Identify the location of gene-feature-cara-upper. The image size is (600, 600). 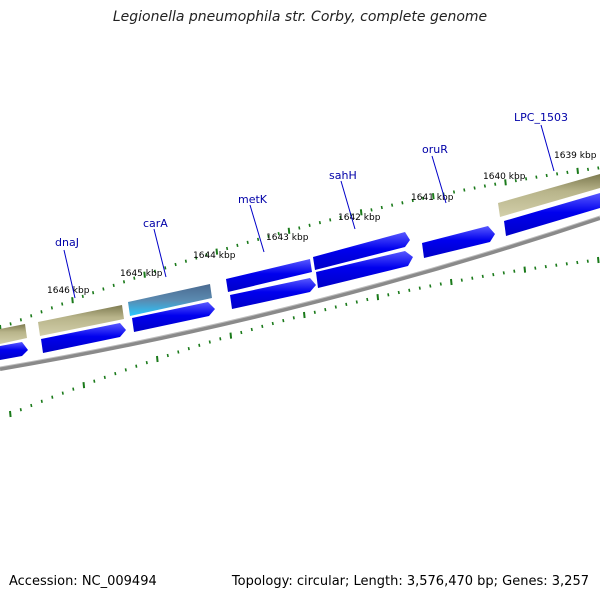
(170, 300).